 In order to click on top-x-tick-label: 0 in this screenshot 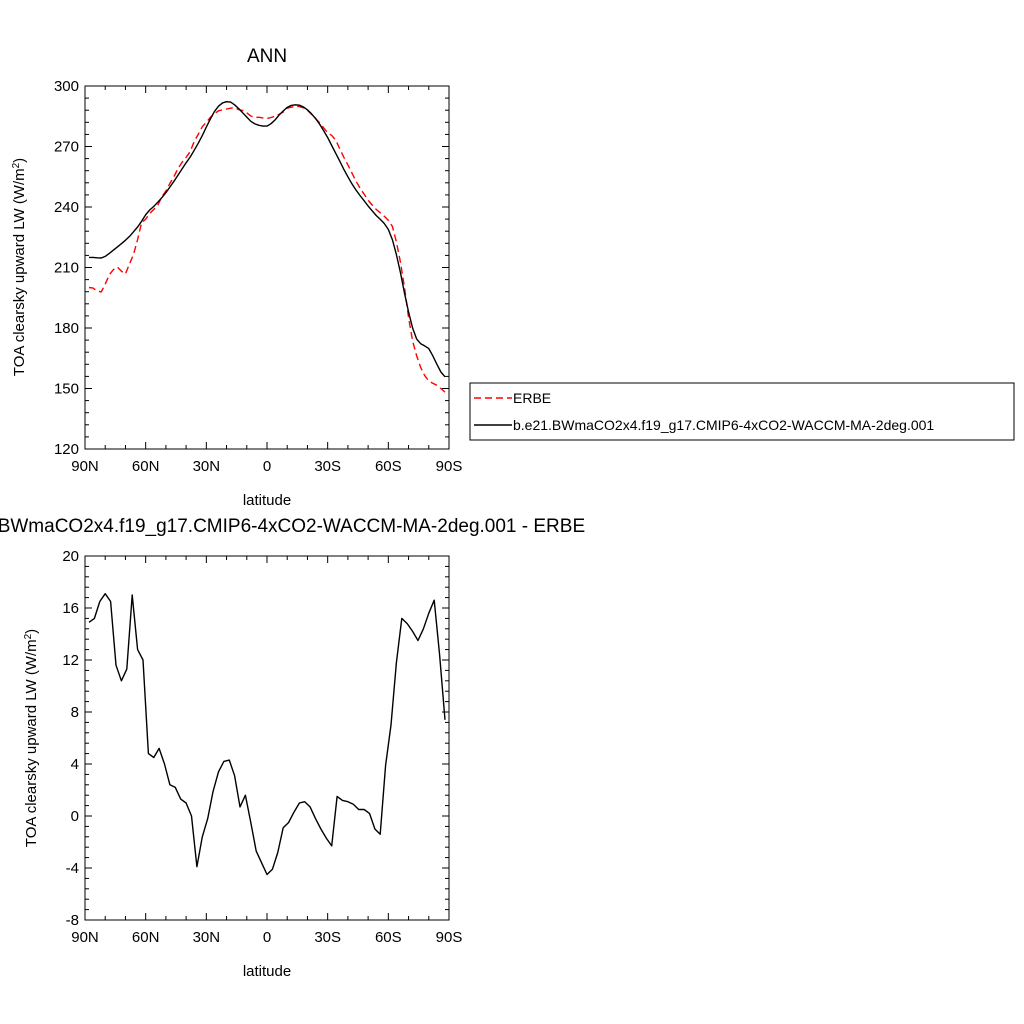, I will do `click(267, 466)`.